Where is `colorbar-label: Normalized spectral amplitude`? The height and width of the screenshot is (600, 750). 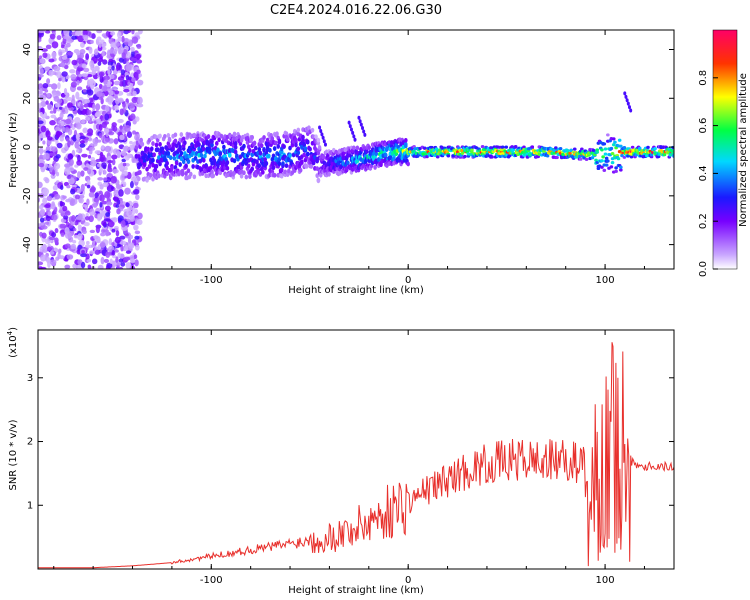
colorbar-label: Normalized spectral amplitude is located at coordinates (743, 150).